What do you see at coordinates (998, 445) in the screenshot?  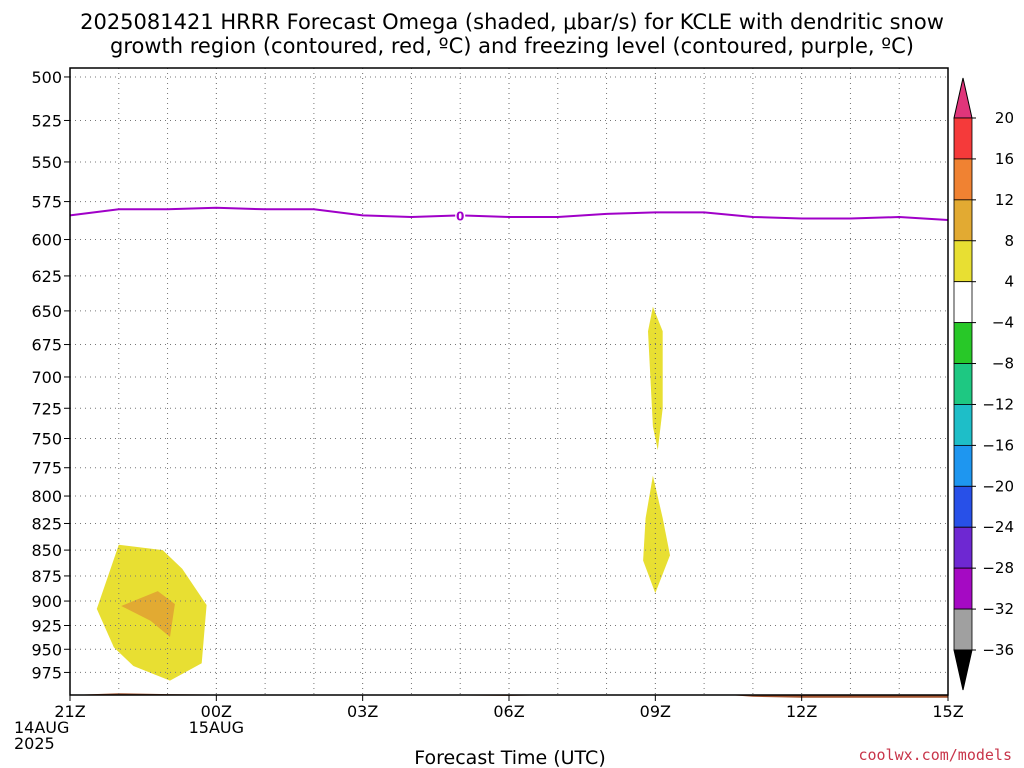 I see `colorbar-tick-label: −16` at bounding box center [998, 445].